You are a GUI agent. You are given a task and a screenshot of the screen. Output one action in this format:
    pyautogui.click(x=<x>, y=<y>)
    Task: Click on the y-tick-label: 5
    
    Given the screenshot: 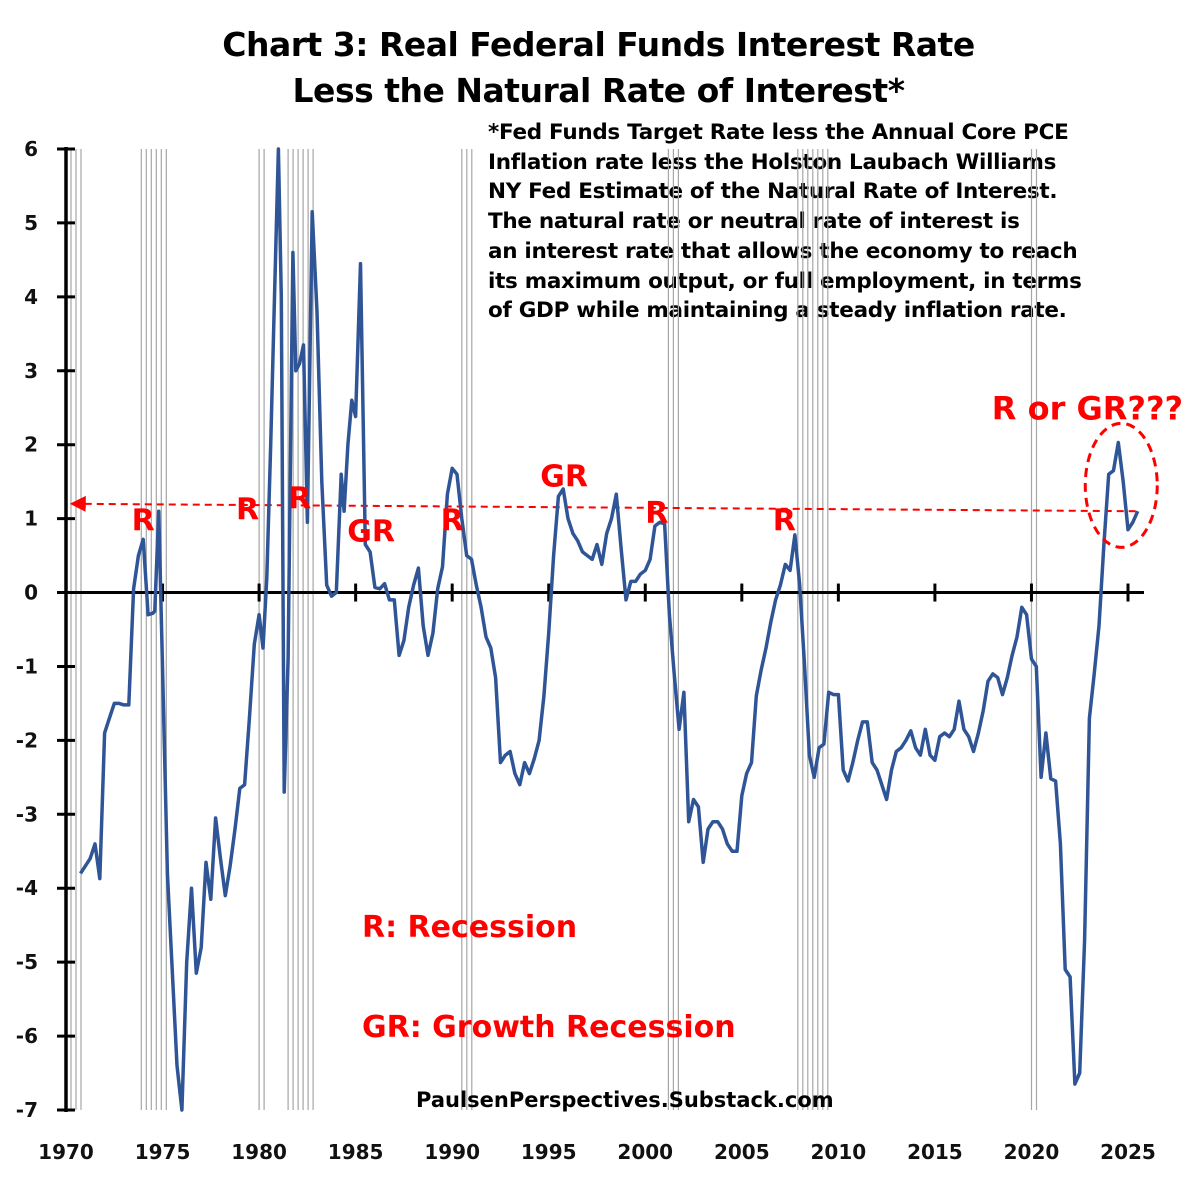 What is the action you would take?
    pyautogui.click(x=31, y=223)
    